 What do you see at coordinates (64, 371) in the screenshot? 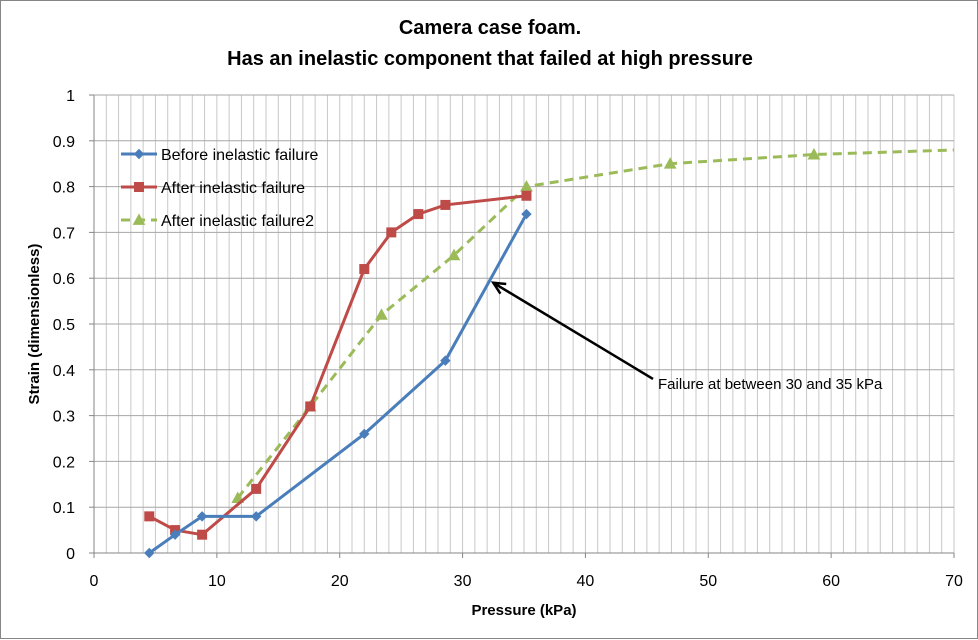
I see `y-tick-label: 0.4` at bounding box center [64, 371].